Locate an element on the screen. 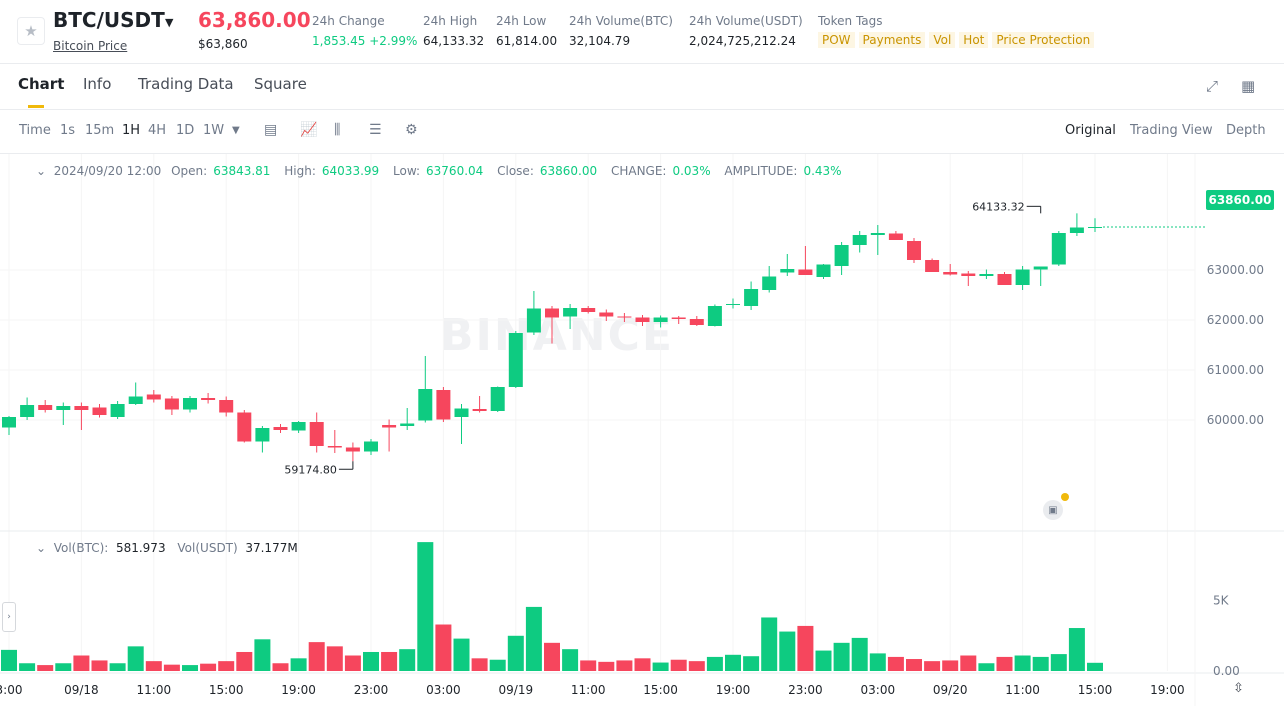 The image size is (1284, 712). stat-value: 1,853.45 +2.99% is located at coordinates (365, 41).